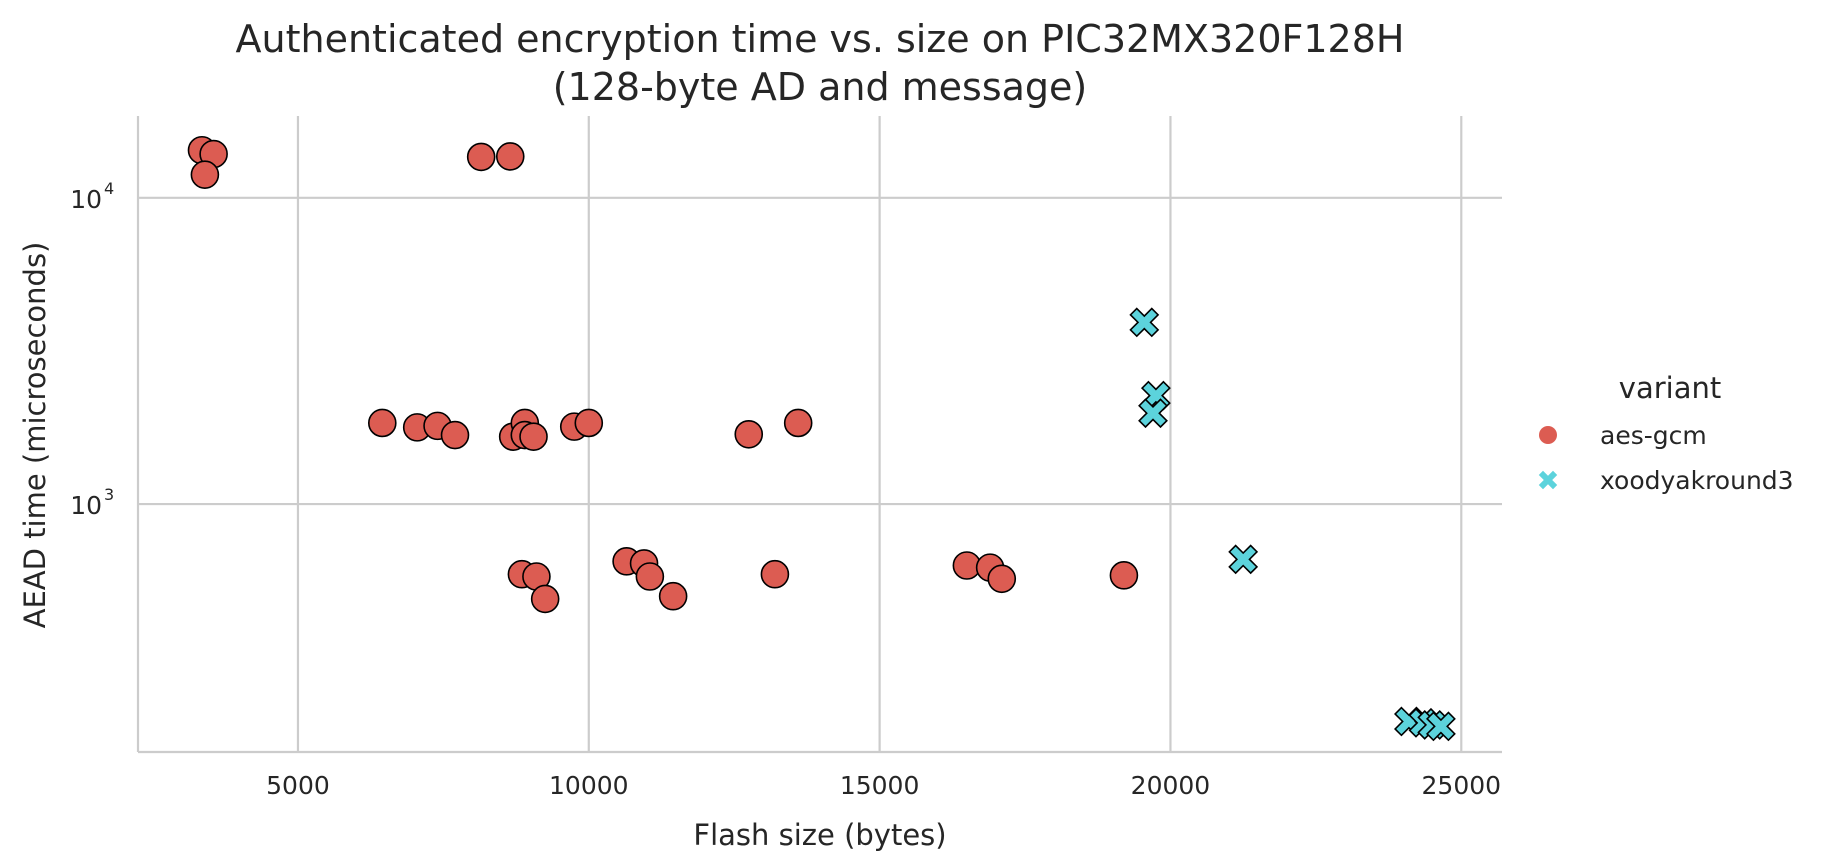 This screenshot has height=865, width=1832. What do you see at coordinates (820, 87) in the screenshot?
I see `chart-subtitle: (128-byte AD and message)` at bounding box center [820, 87].